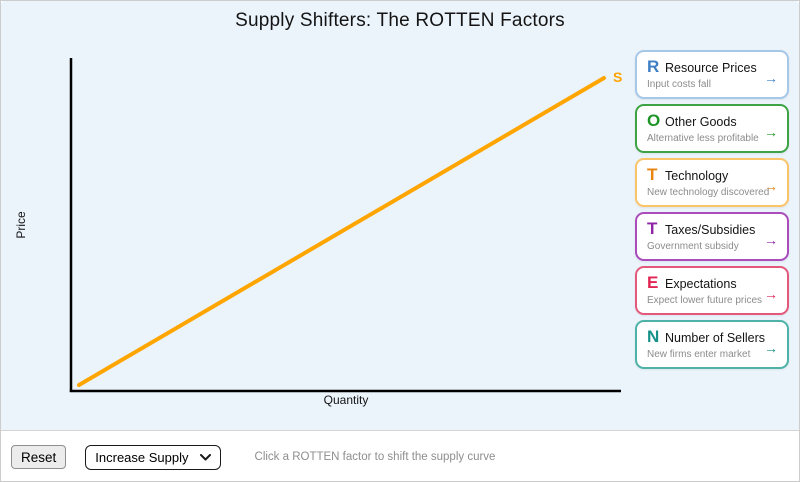 Image resolution: width=800 pixels, height=482 pixels. Describe the element at coordinates (346, 400) in the screenshot. I see `quantity-axis-label: Quantity` at that location.